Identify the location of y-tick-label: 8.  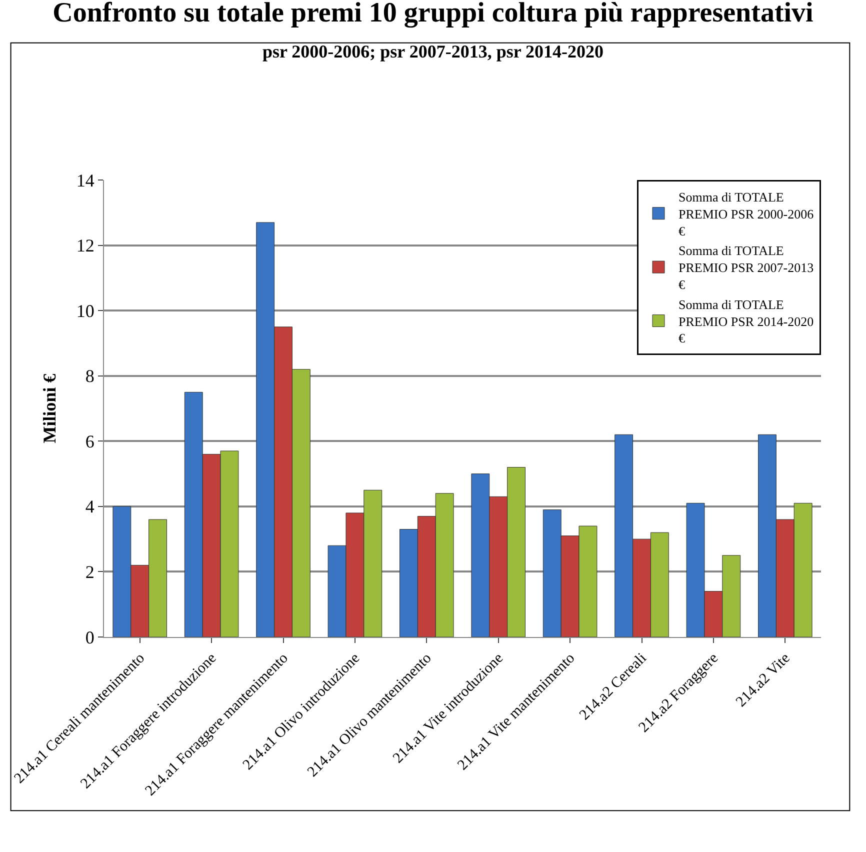
(89, 376).